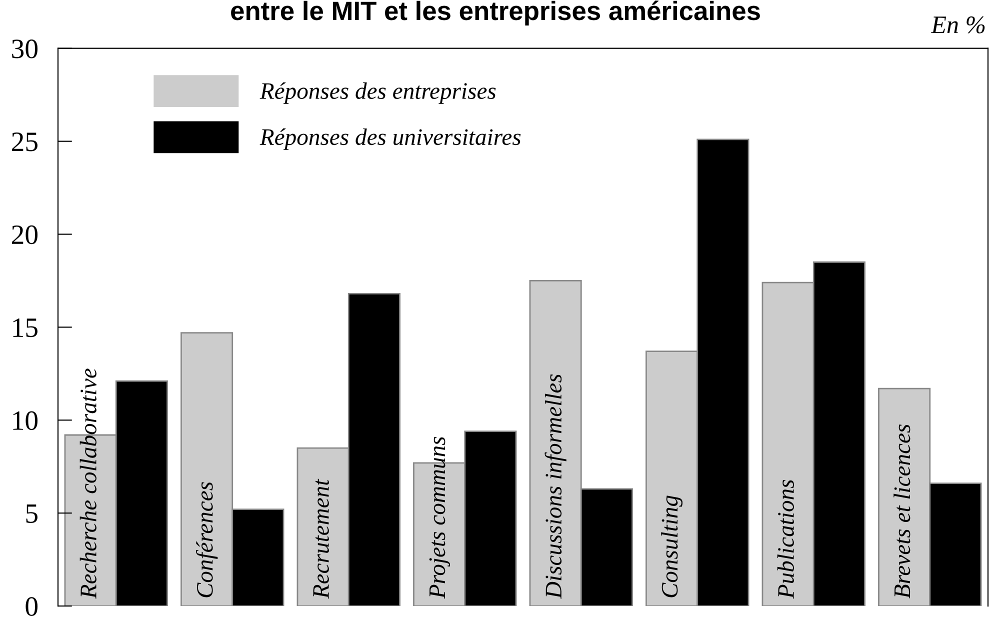 The image size is (991, 628). What do you see at coordinates (495, 13) in the screenshot?
I see `chart-title: entre le MIT et les entreprises américaines` at bounding box center [495, 13].